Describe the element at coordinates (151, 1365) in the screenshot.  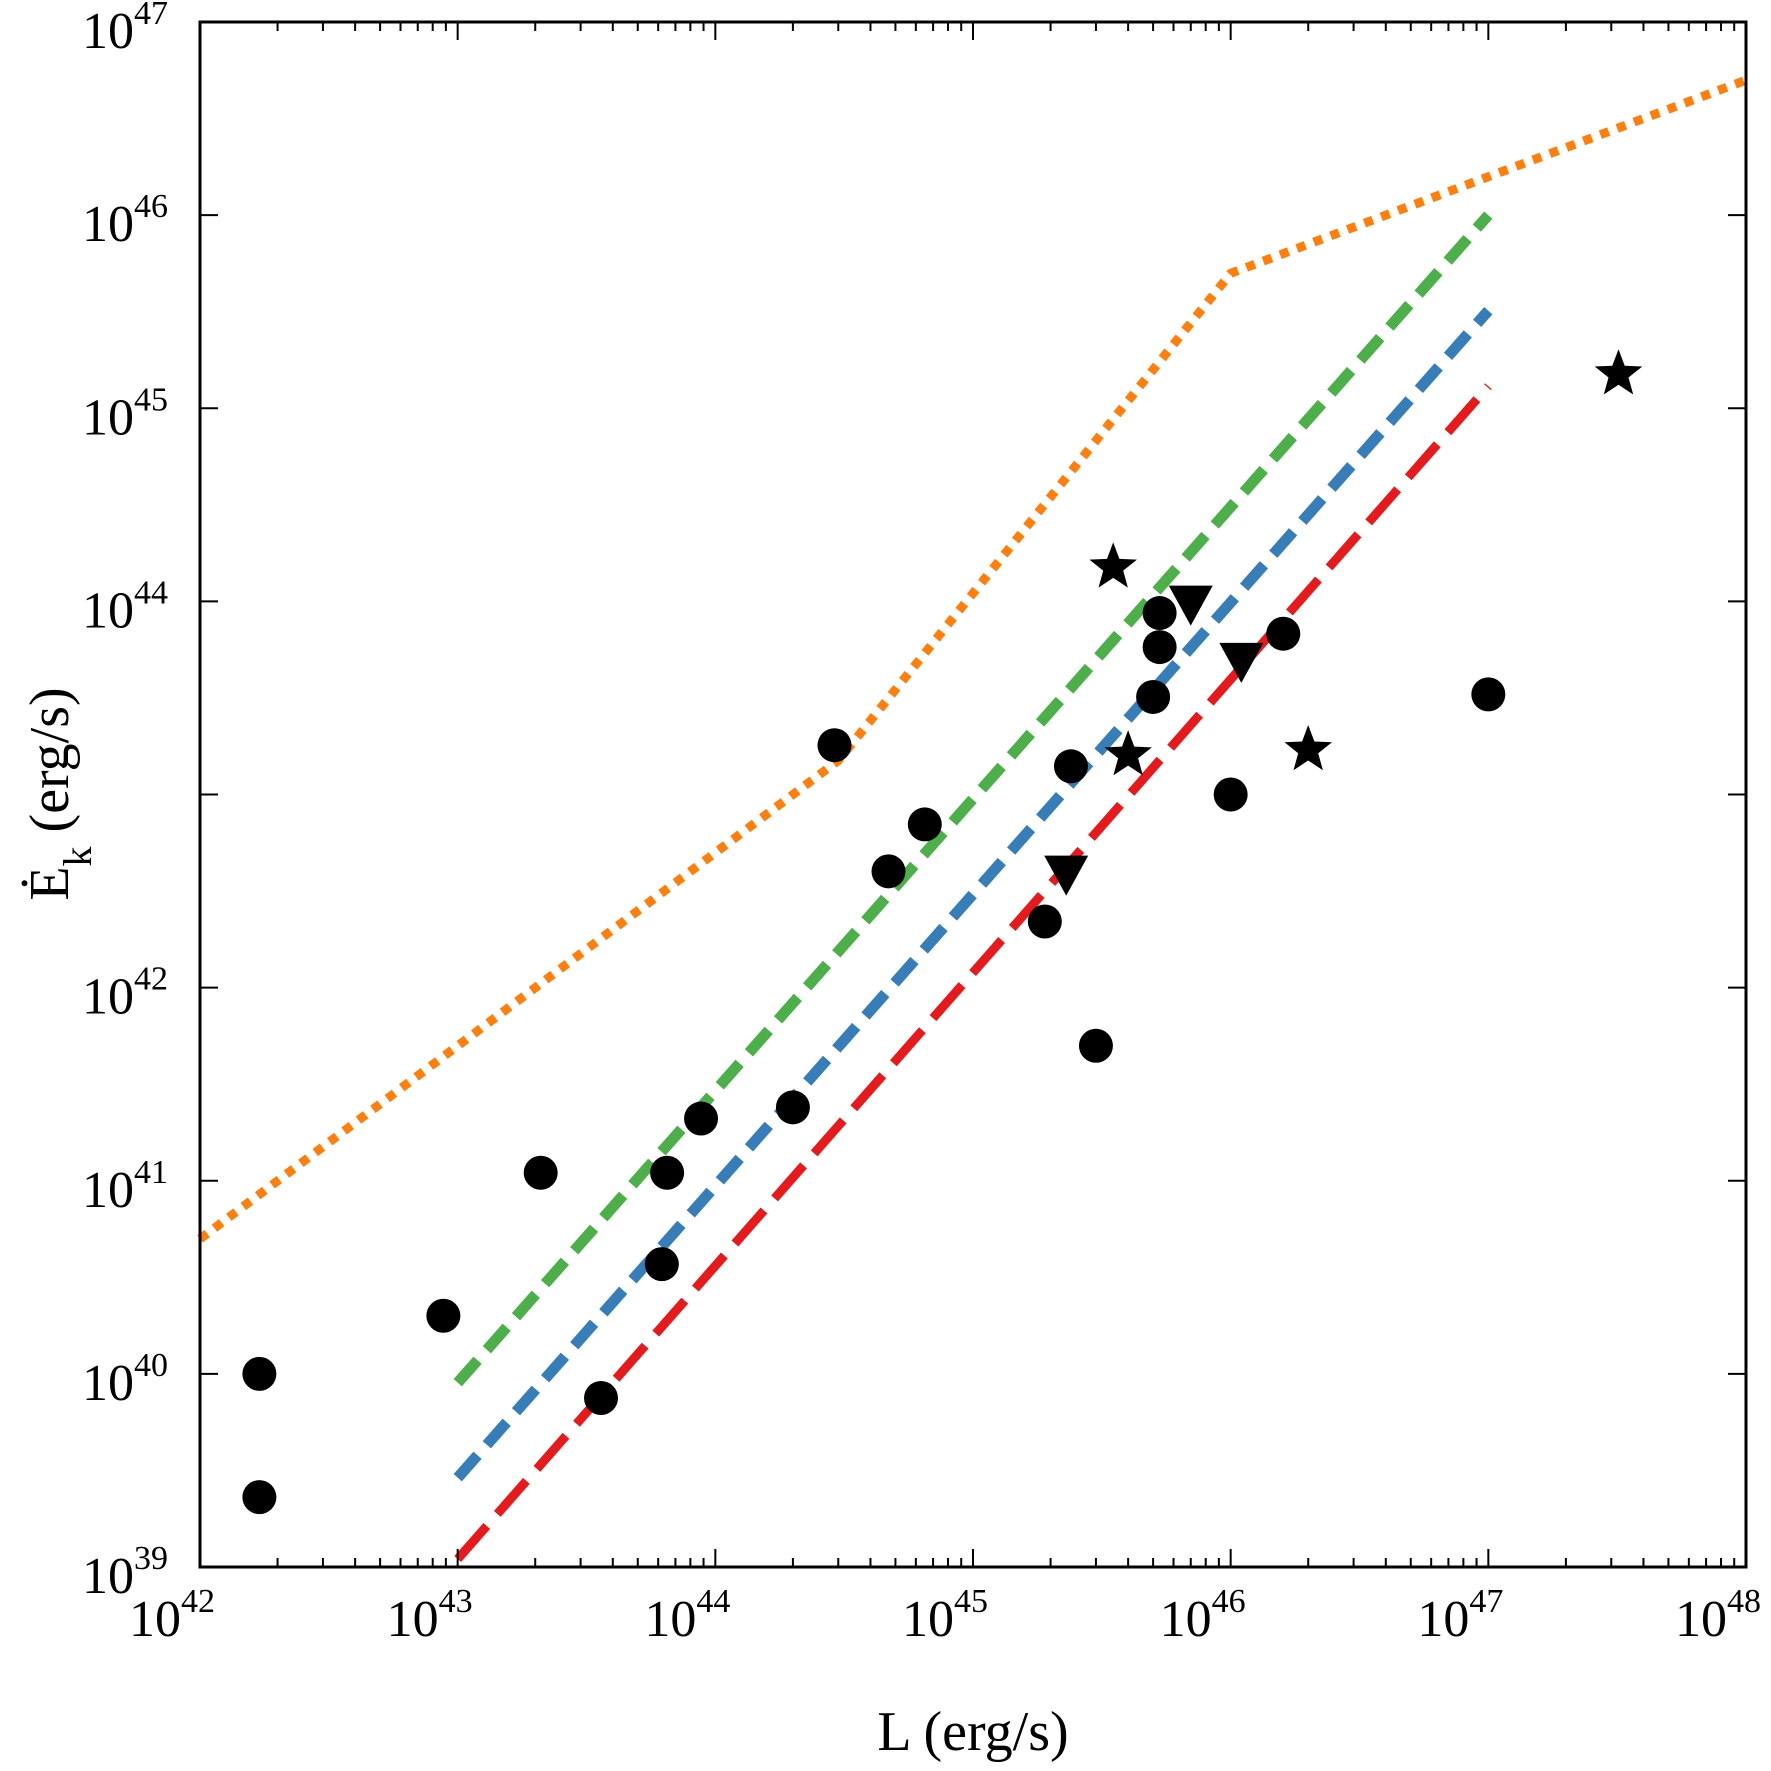
I see `tick-exponent: 40` at that location.